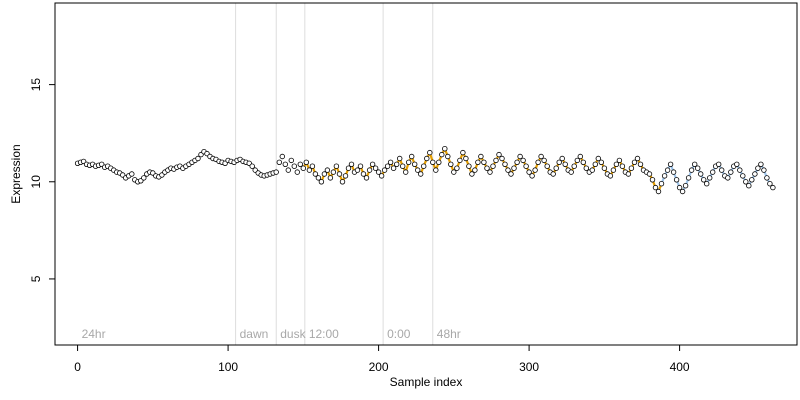  I want to click on y-tick-label: 5, so click(36, 278).